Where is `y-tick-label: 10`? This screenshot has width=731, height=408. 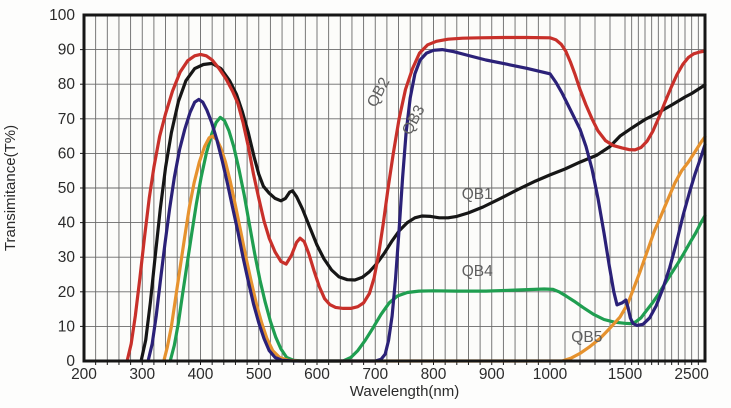
y-tick-label: 10 is located at coordinates (67, 326).